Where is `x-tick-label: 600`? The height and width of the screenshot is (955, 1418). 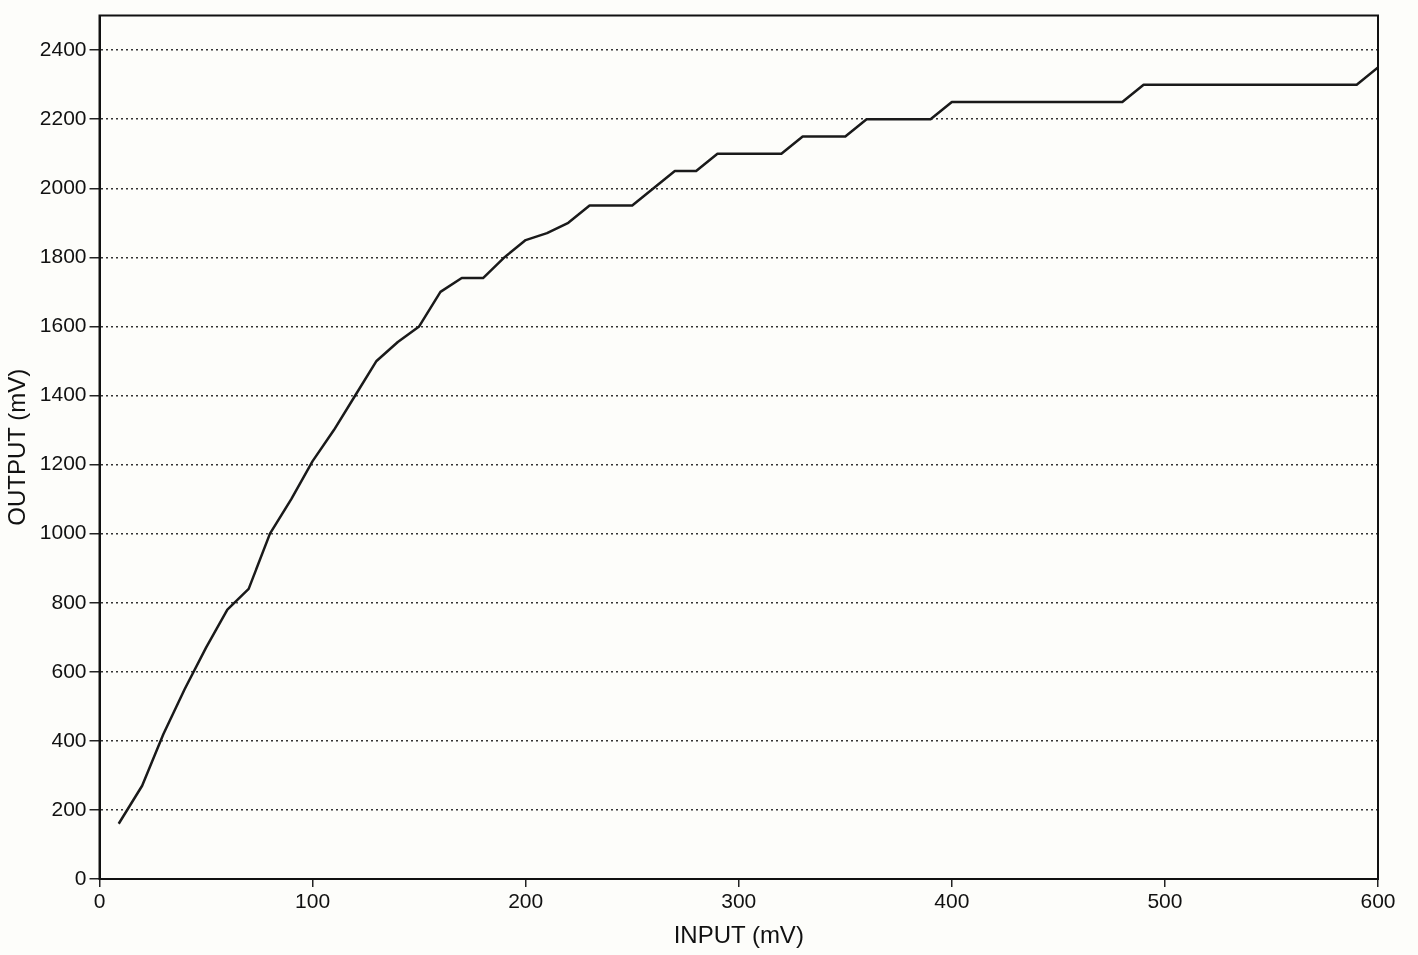
x-tick-label: 600 is located at coordinates (1378, 901).